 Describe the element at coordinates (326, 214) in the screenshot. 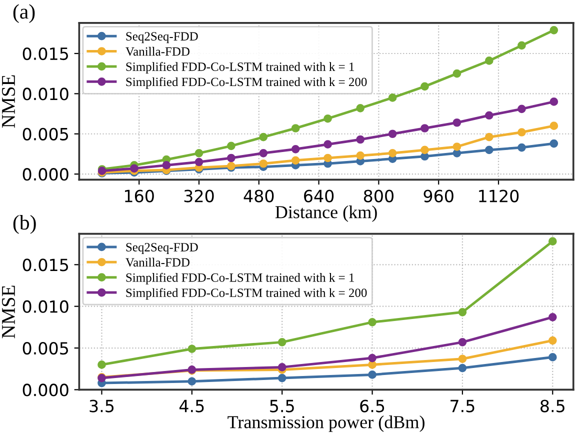

I see `x-axis-title: Distance (km)` at that location.